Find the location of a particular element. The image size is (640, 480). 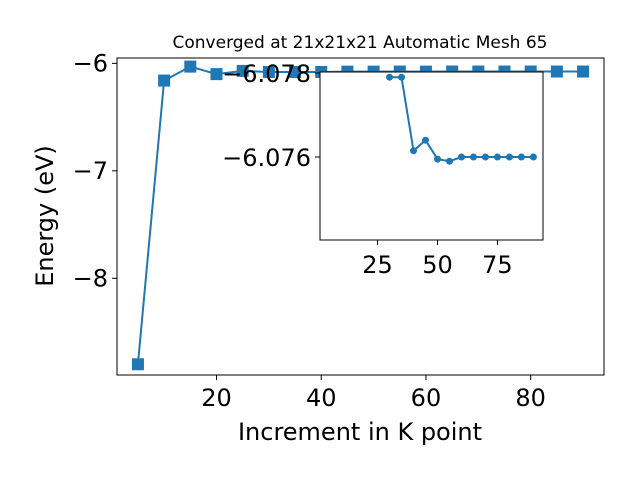

inset-series is located at coordinates (461, 119).